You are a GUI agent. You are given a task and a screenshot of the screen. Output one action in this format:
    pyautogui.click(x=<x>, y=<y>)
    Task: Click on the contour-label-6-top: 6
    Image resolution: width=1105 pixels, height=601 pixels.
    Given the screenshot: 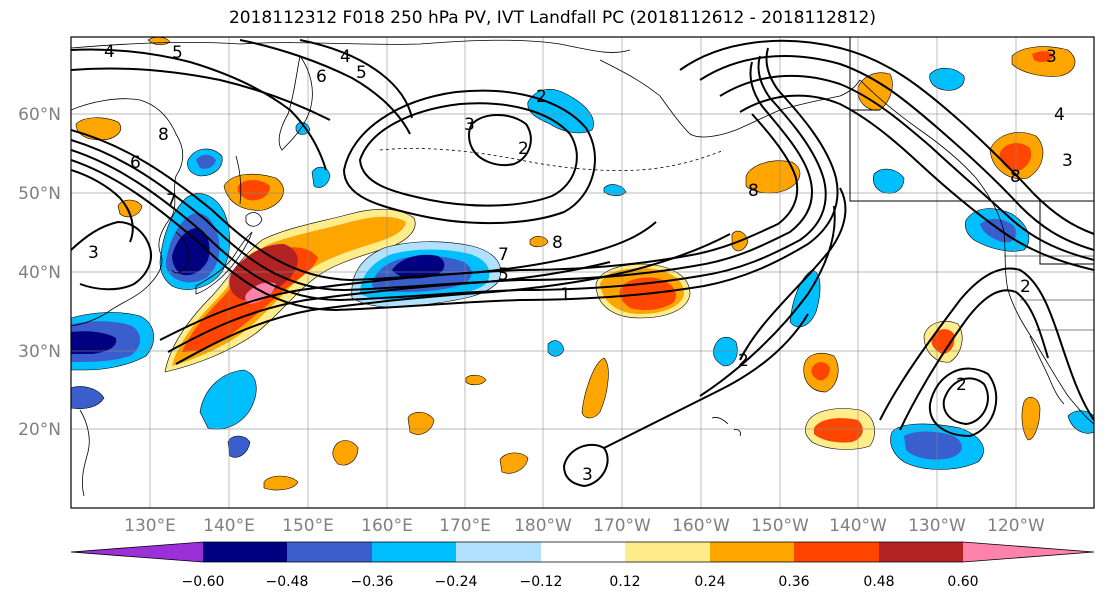 What is the action you would take?
    pyautogui.click(x=321, y=77)
    